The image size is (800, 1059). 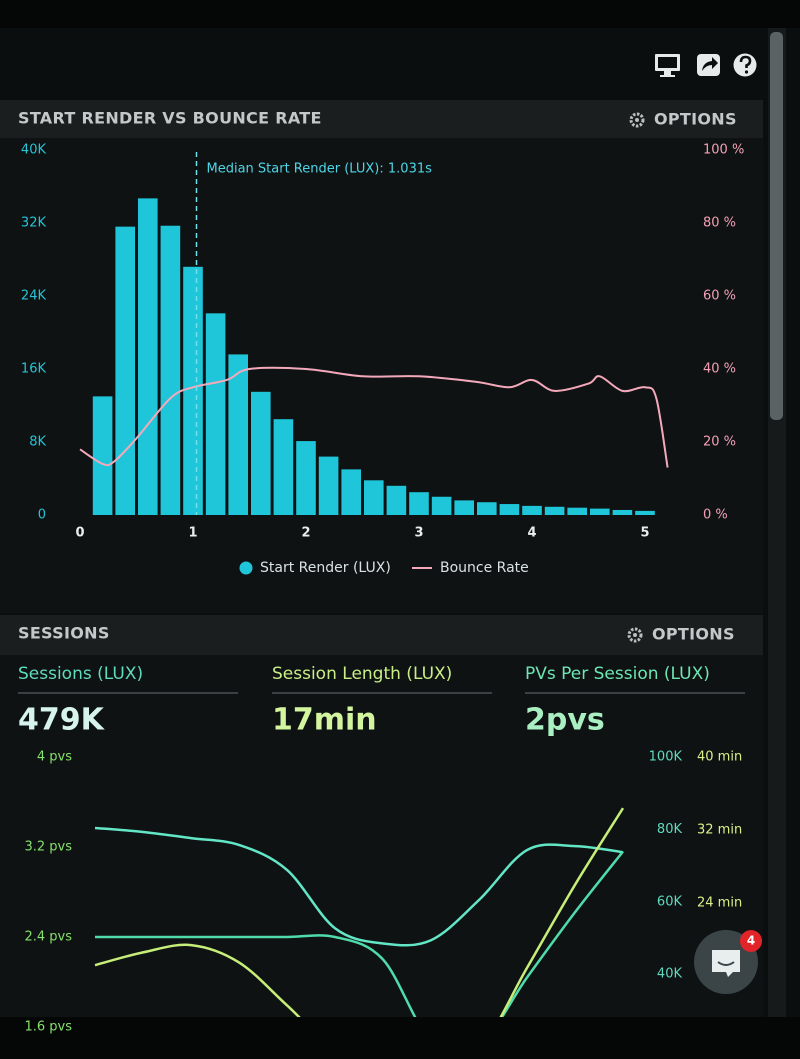 I want to click on y-tick-label: 1.6 pvs, so click(x=48, y=1027).